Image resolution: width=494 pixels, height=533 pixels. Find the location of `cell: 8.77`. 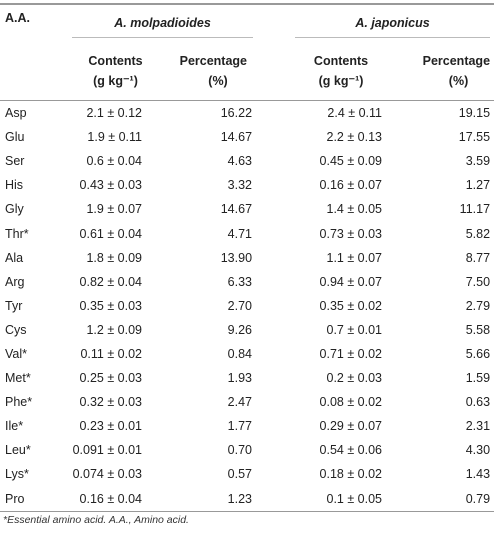

cell: 8.77 is located at coordinates (478, 257).